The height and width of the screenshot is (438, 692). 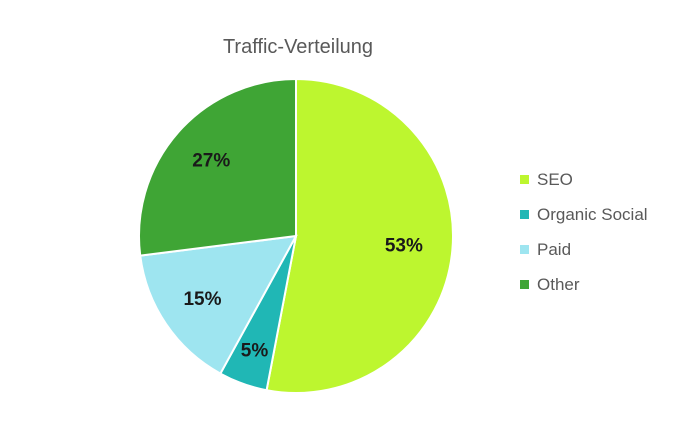 I want to click on legend: SEO Organic Social Paid Other, so click(x=584, y=232).